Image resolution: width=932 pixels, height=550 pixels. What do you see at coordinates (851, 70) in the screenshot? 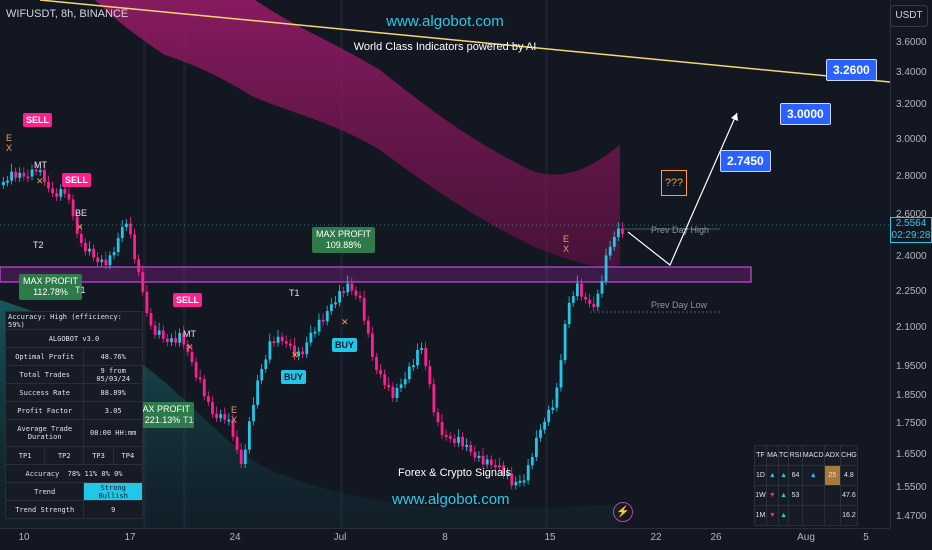
I see `target-price-3: 3.2600` at bounding box center [851, 70].